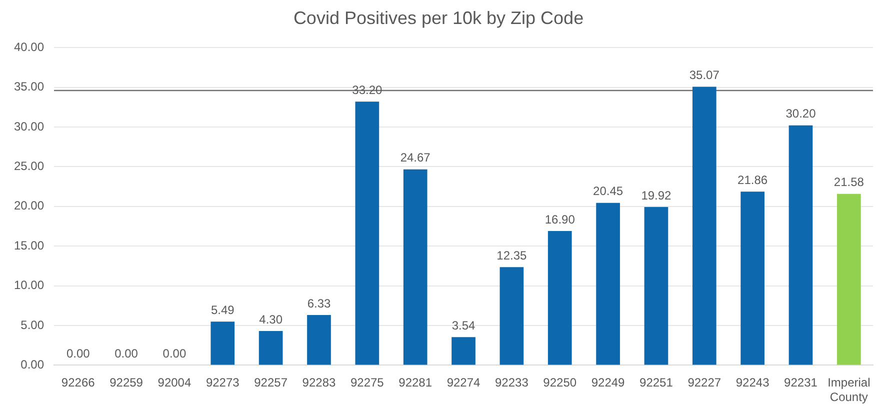 The image size is (883, 408). Describe the element at coordinates (271, 383) in the screenshot. I see `x-tick-label: 92257` at that location.